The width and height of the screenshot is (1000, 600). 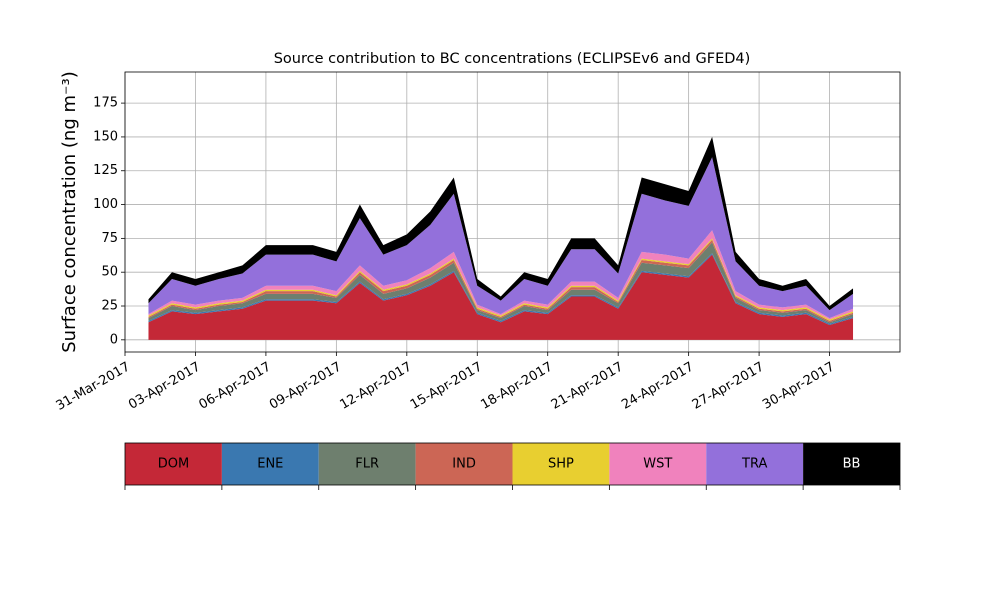 What do you see at coordinates (305, 386) in the screenshot?
I see `x-tick-label: 09-Apr-2017` at bounding box center [305, 386].